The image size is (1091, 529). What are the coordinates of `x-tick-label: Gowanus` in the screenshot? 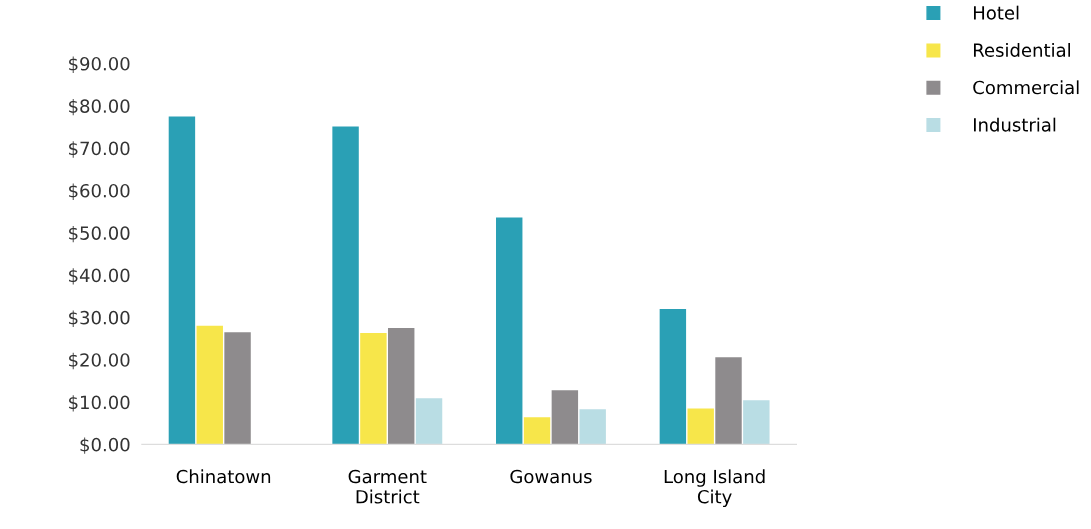 It's located at (551, 476).